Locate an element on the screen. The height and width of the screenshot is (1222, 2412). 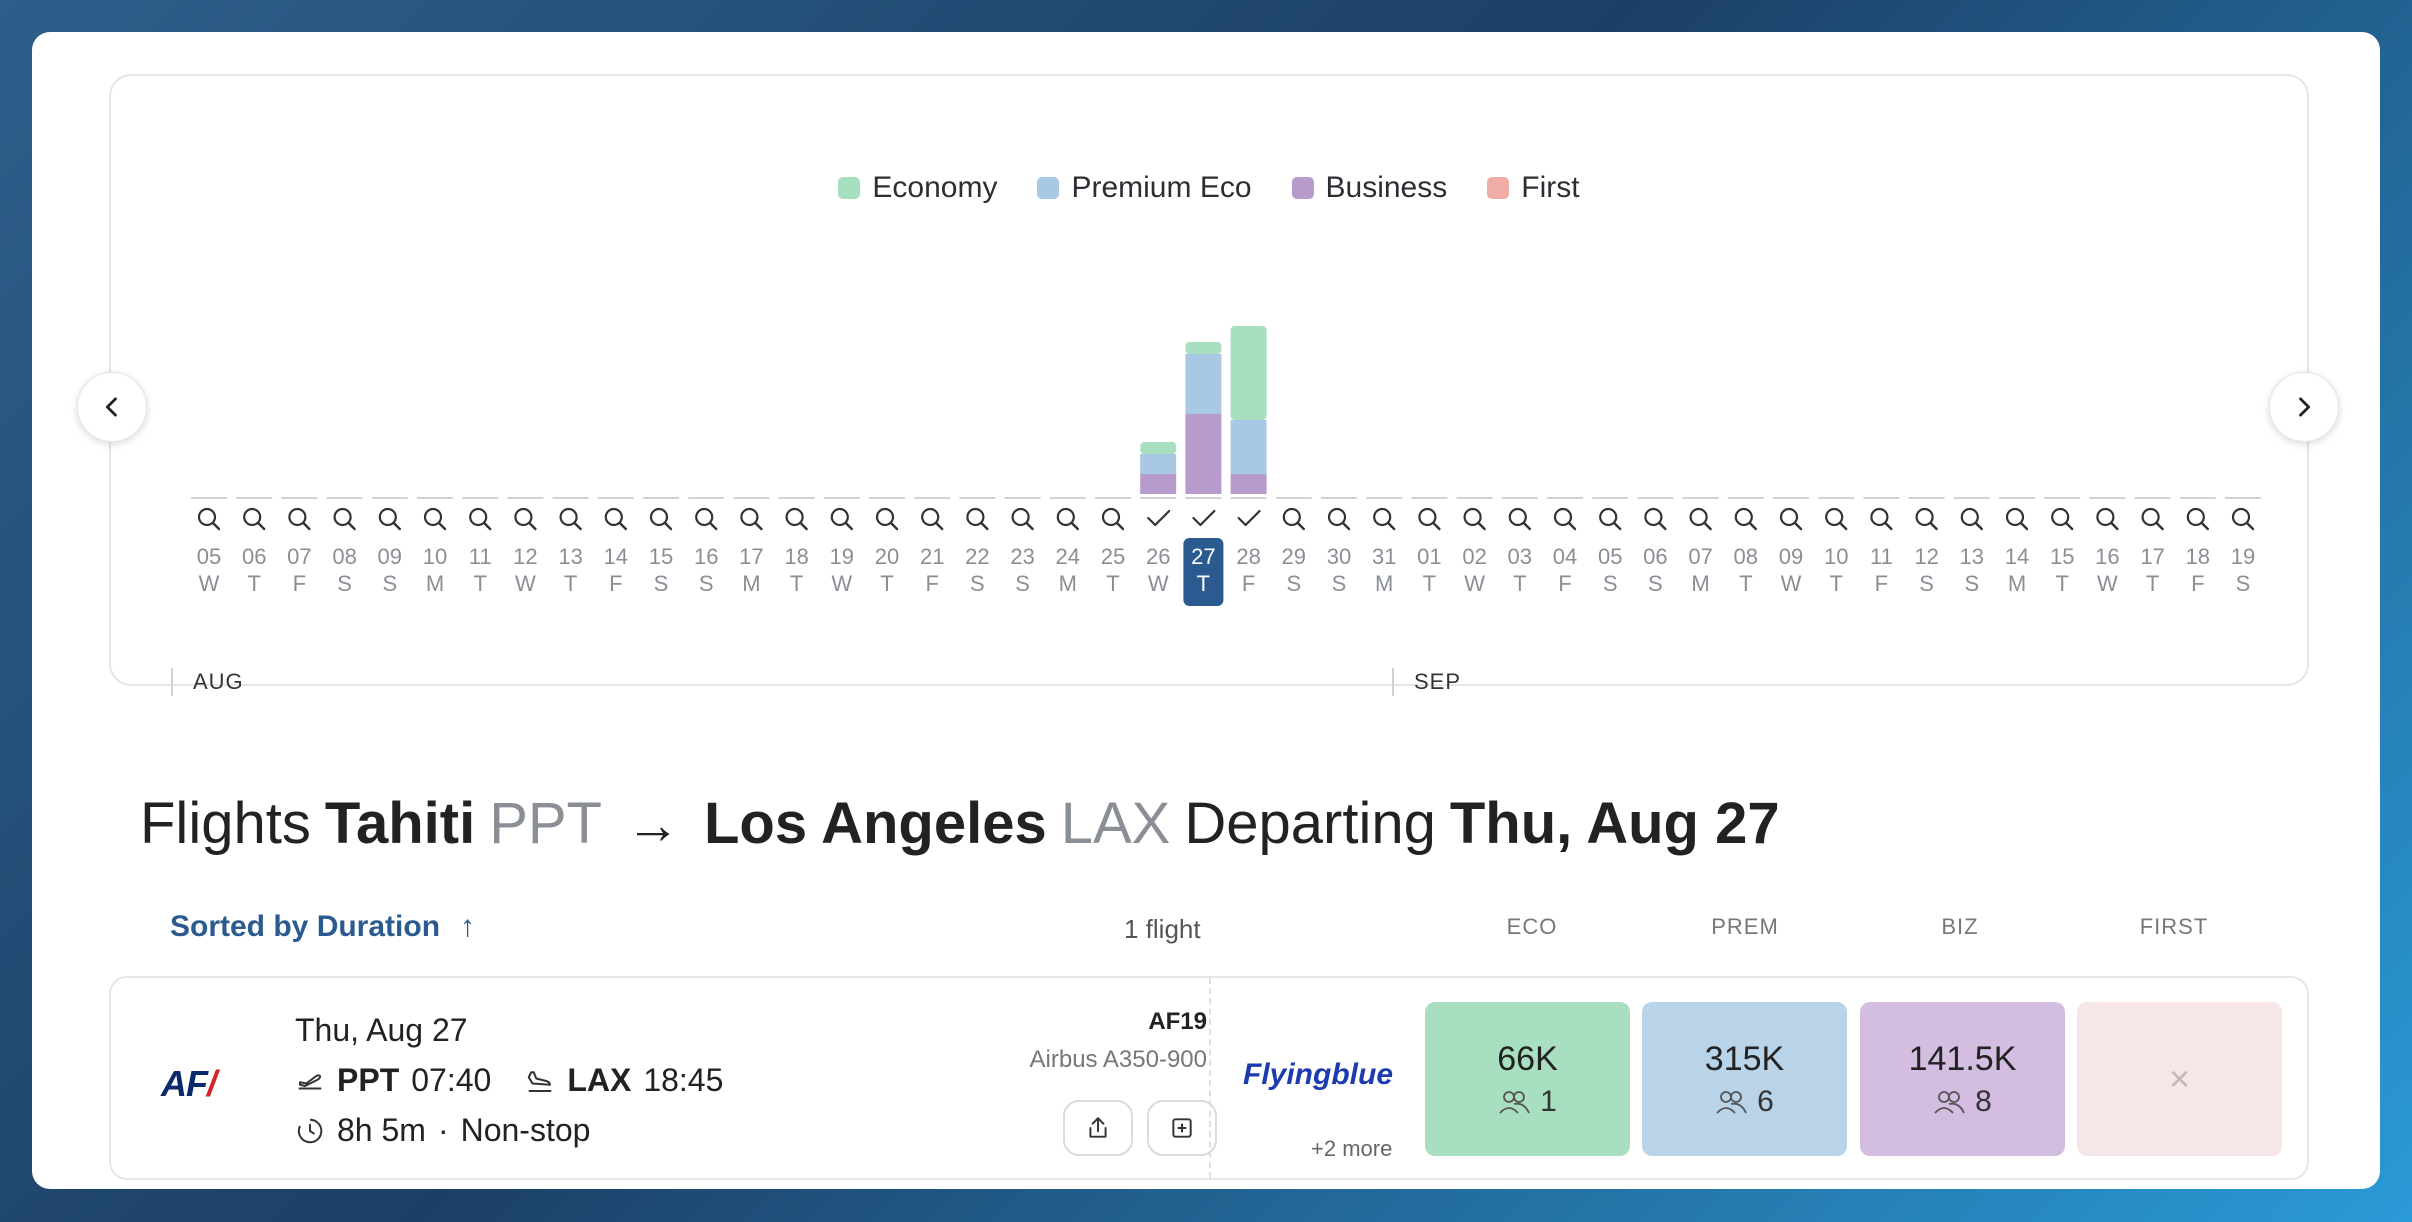
title-origin-city: Tahiti is located at coordinates (400, 823).